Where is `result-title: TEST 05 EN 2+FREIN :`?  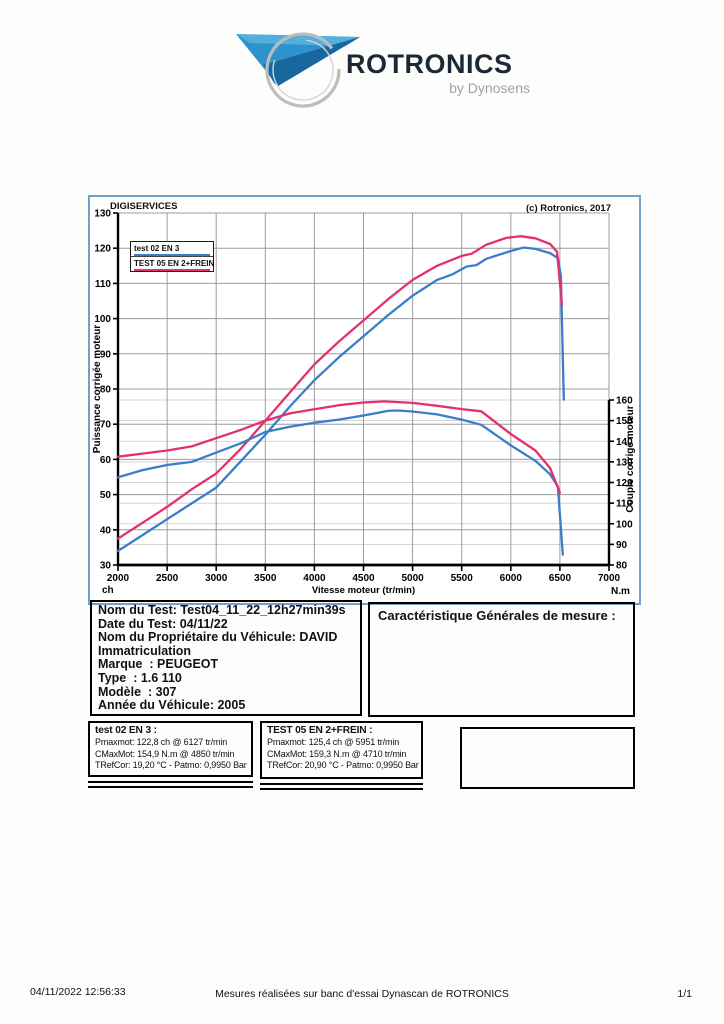
result-title: TEST 05 EN 2+FREIN : is located at coordinates (320, 730).